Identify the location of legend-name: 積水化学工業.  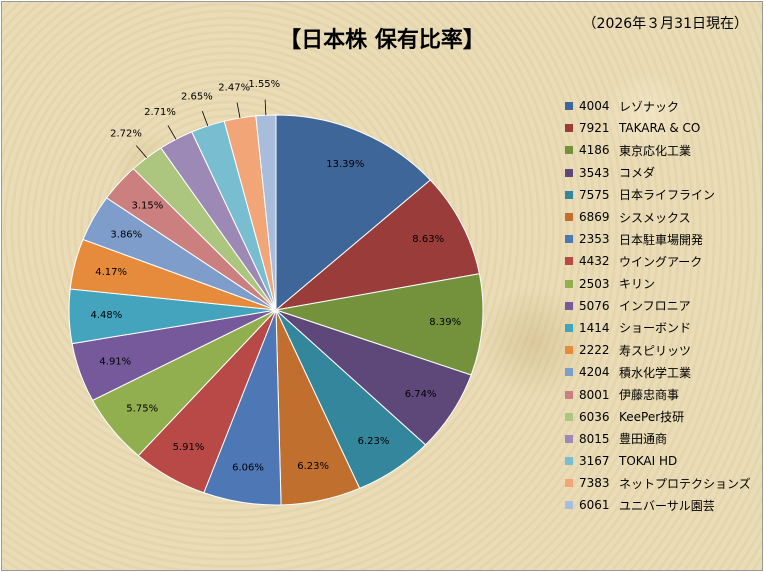
(655, 372).